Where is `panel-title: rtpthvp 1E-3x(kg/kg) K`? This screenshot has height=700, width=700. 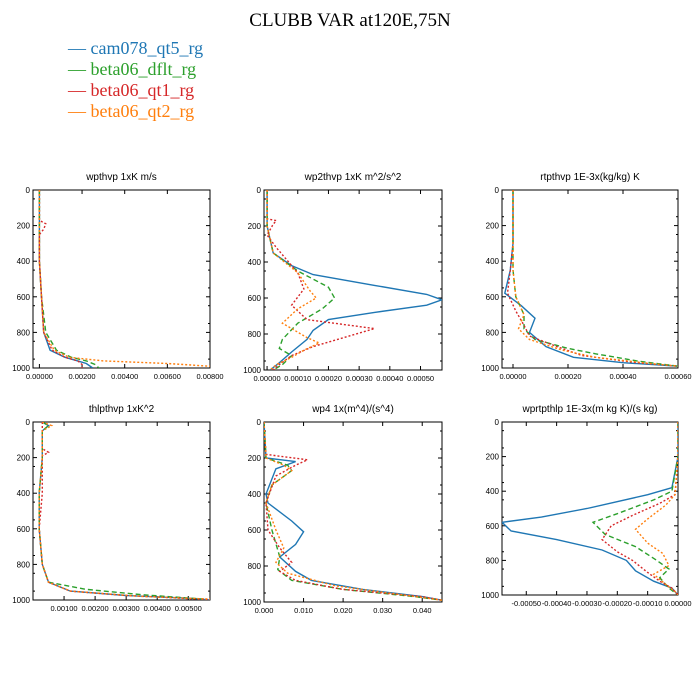
panel-title: rtpthvp 1E-3x(kg/kg) K is located at coordinates (590, 177).